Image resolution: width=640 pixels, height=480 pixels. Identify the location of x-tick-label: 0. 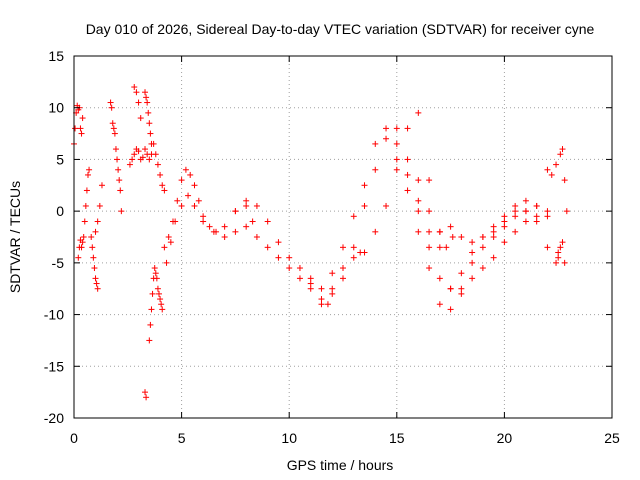
(74, 438).